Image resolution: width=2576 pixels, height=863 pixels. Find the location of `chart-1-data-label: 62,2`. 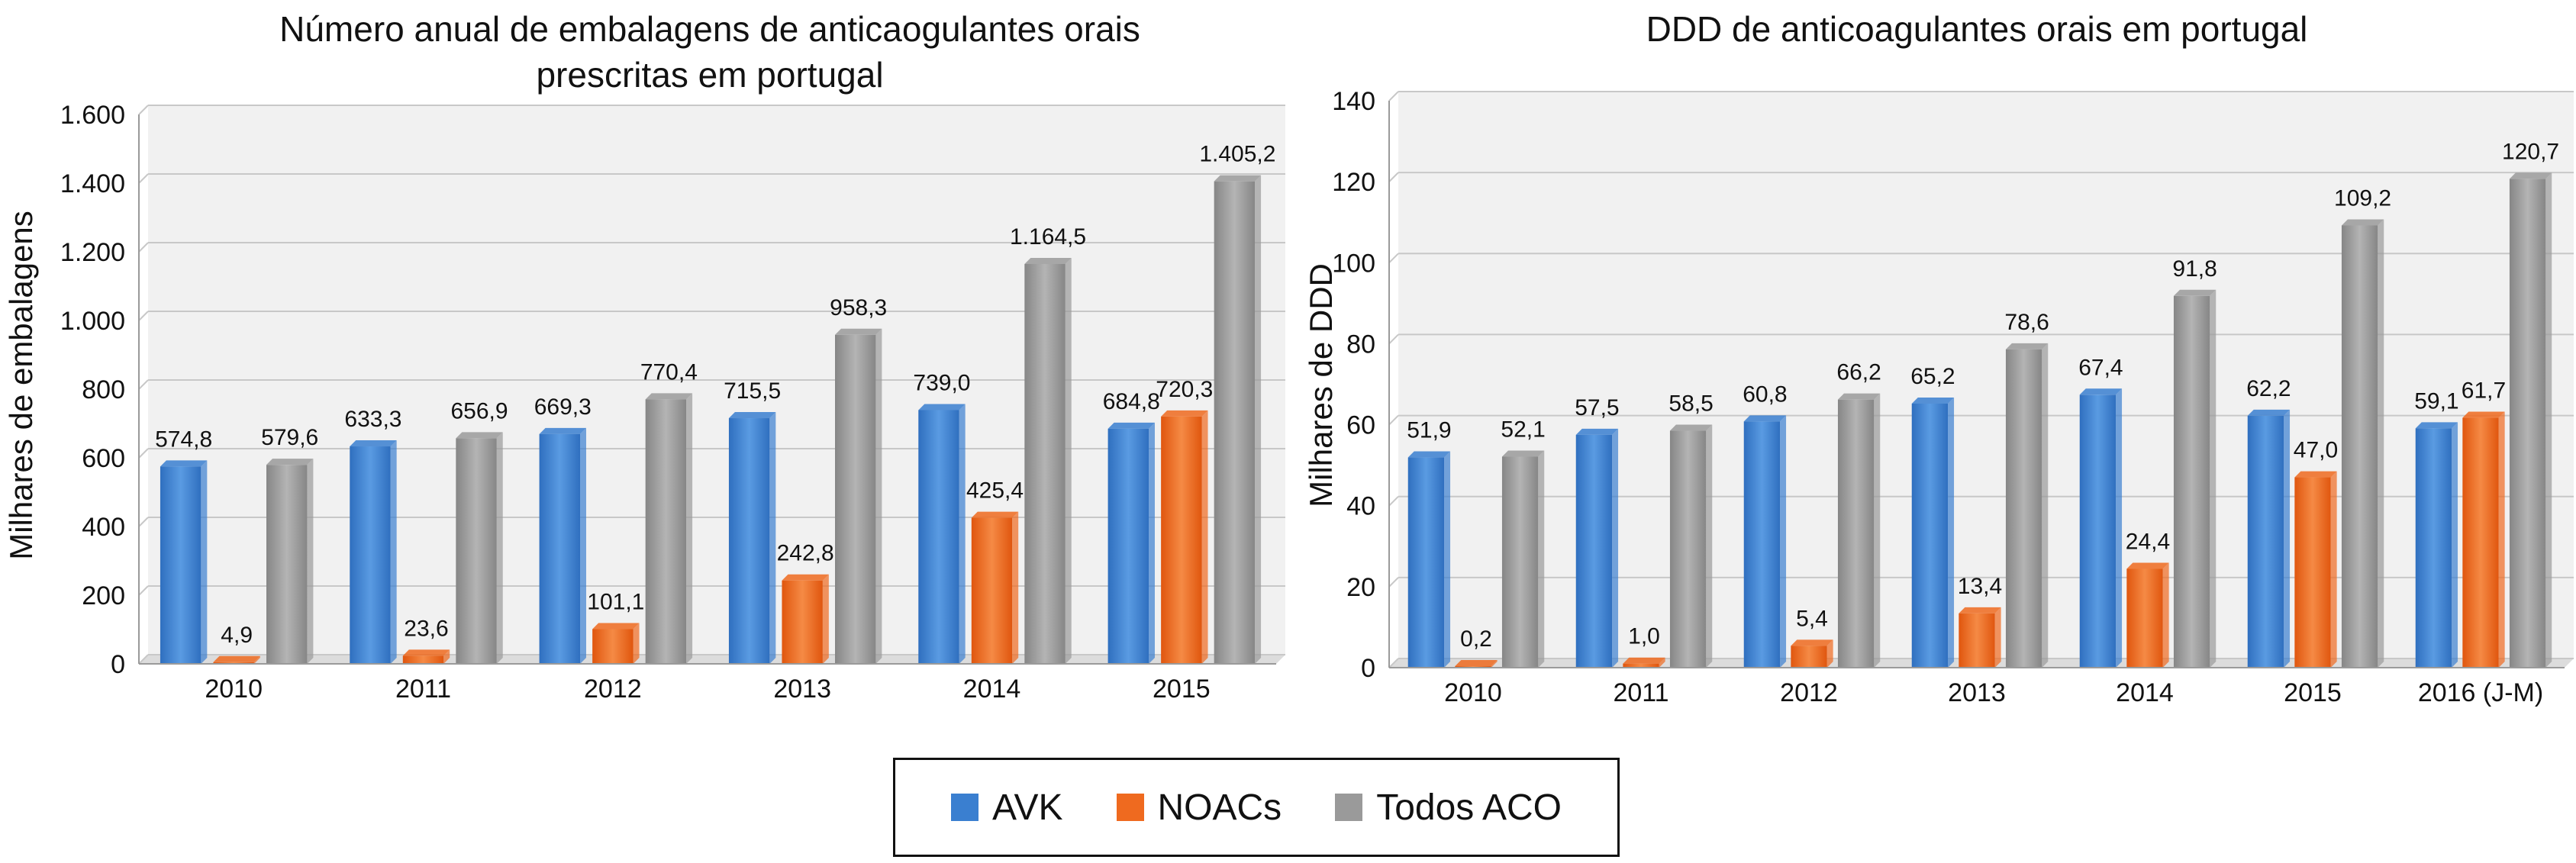

chart-1-data-label: 62,2 is located at coordinates (2269, 388).